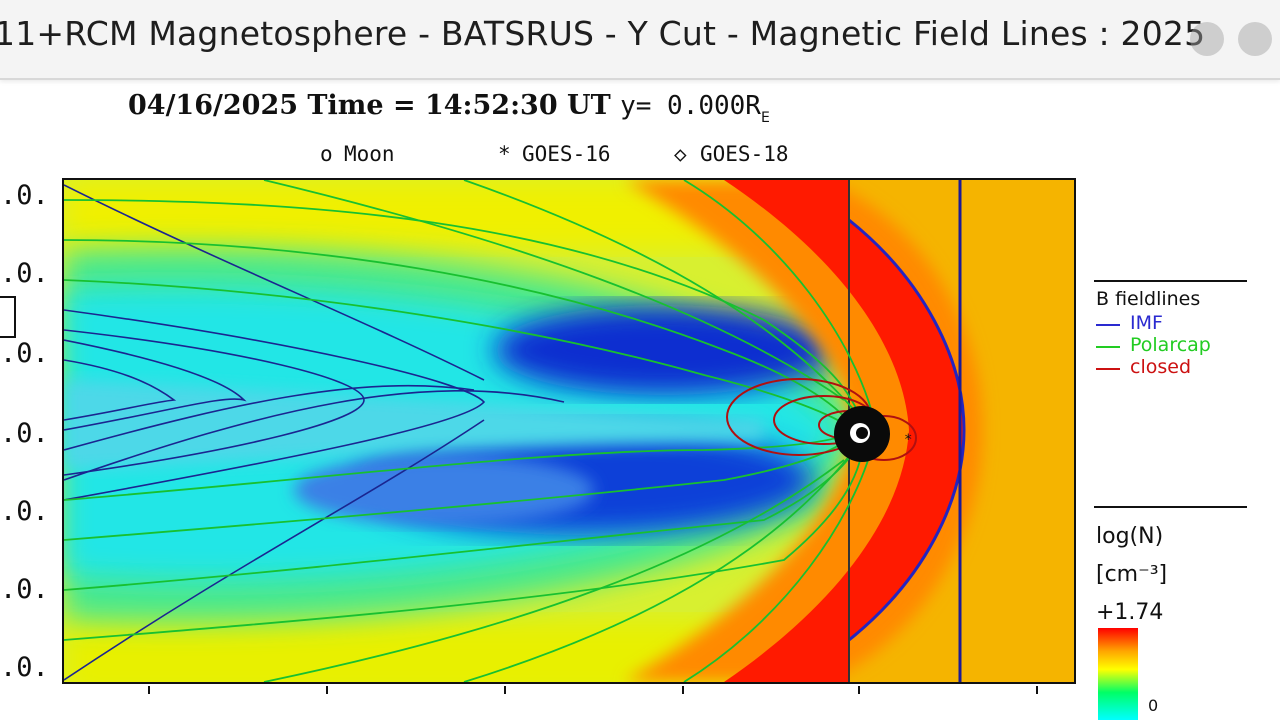 The width and height of the screenshot is (1280, 720). I want to click on closed-legend-label: closed, so click(1160, 367).